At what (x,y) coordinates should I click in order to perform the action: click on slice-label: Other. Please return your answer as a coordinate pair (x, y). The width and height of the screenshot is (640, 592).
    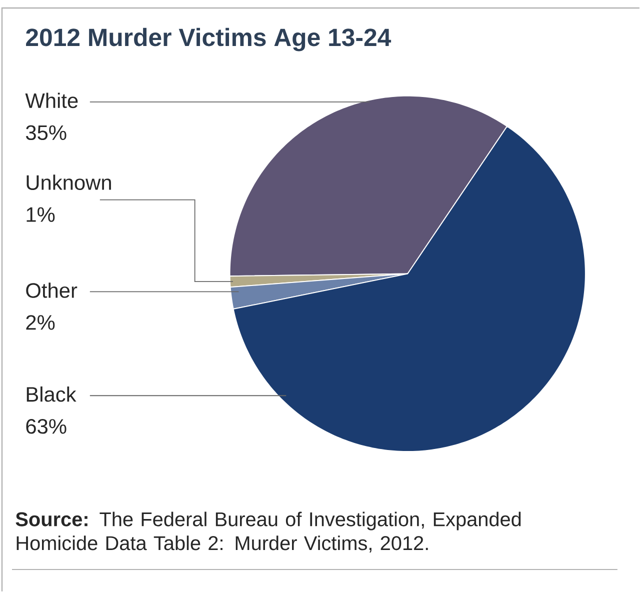
    Looking at the image, I should click on (52, 290).